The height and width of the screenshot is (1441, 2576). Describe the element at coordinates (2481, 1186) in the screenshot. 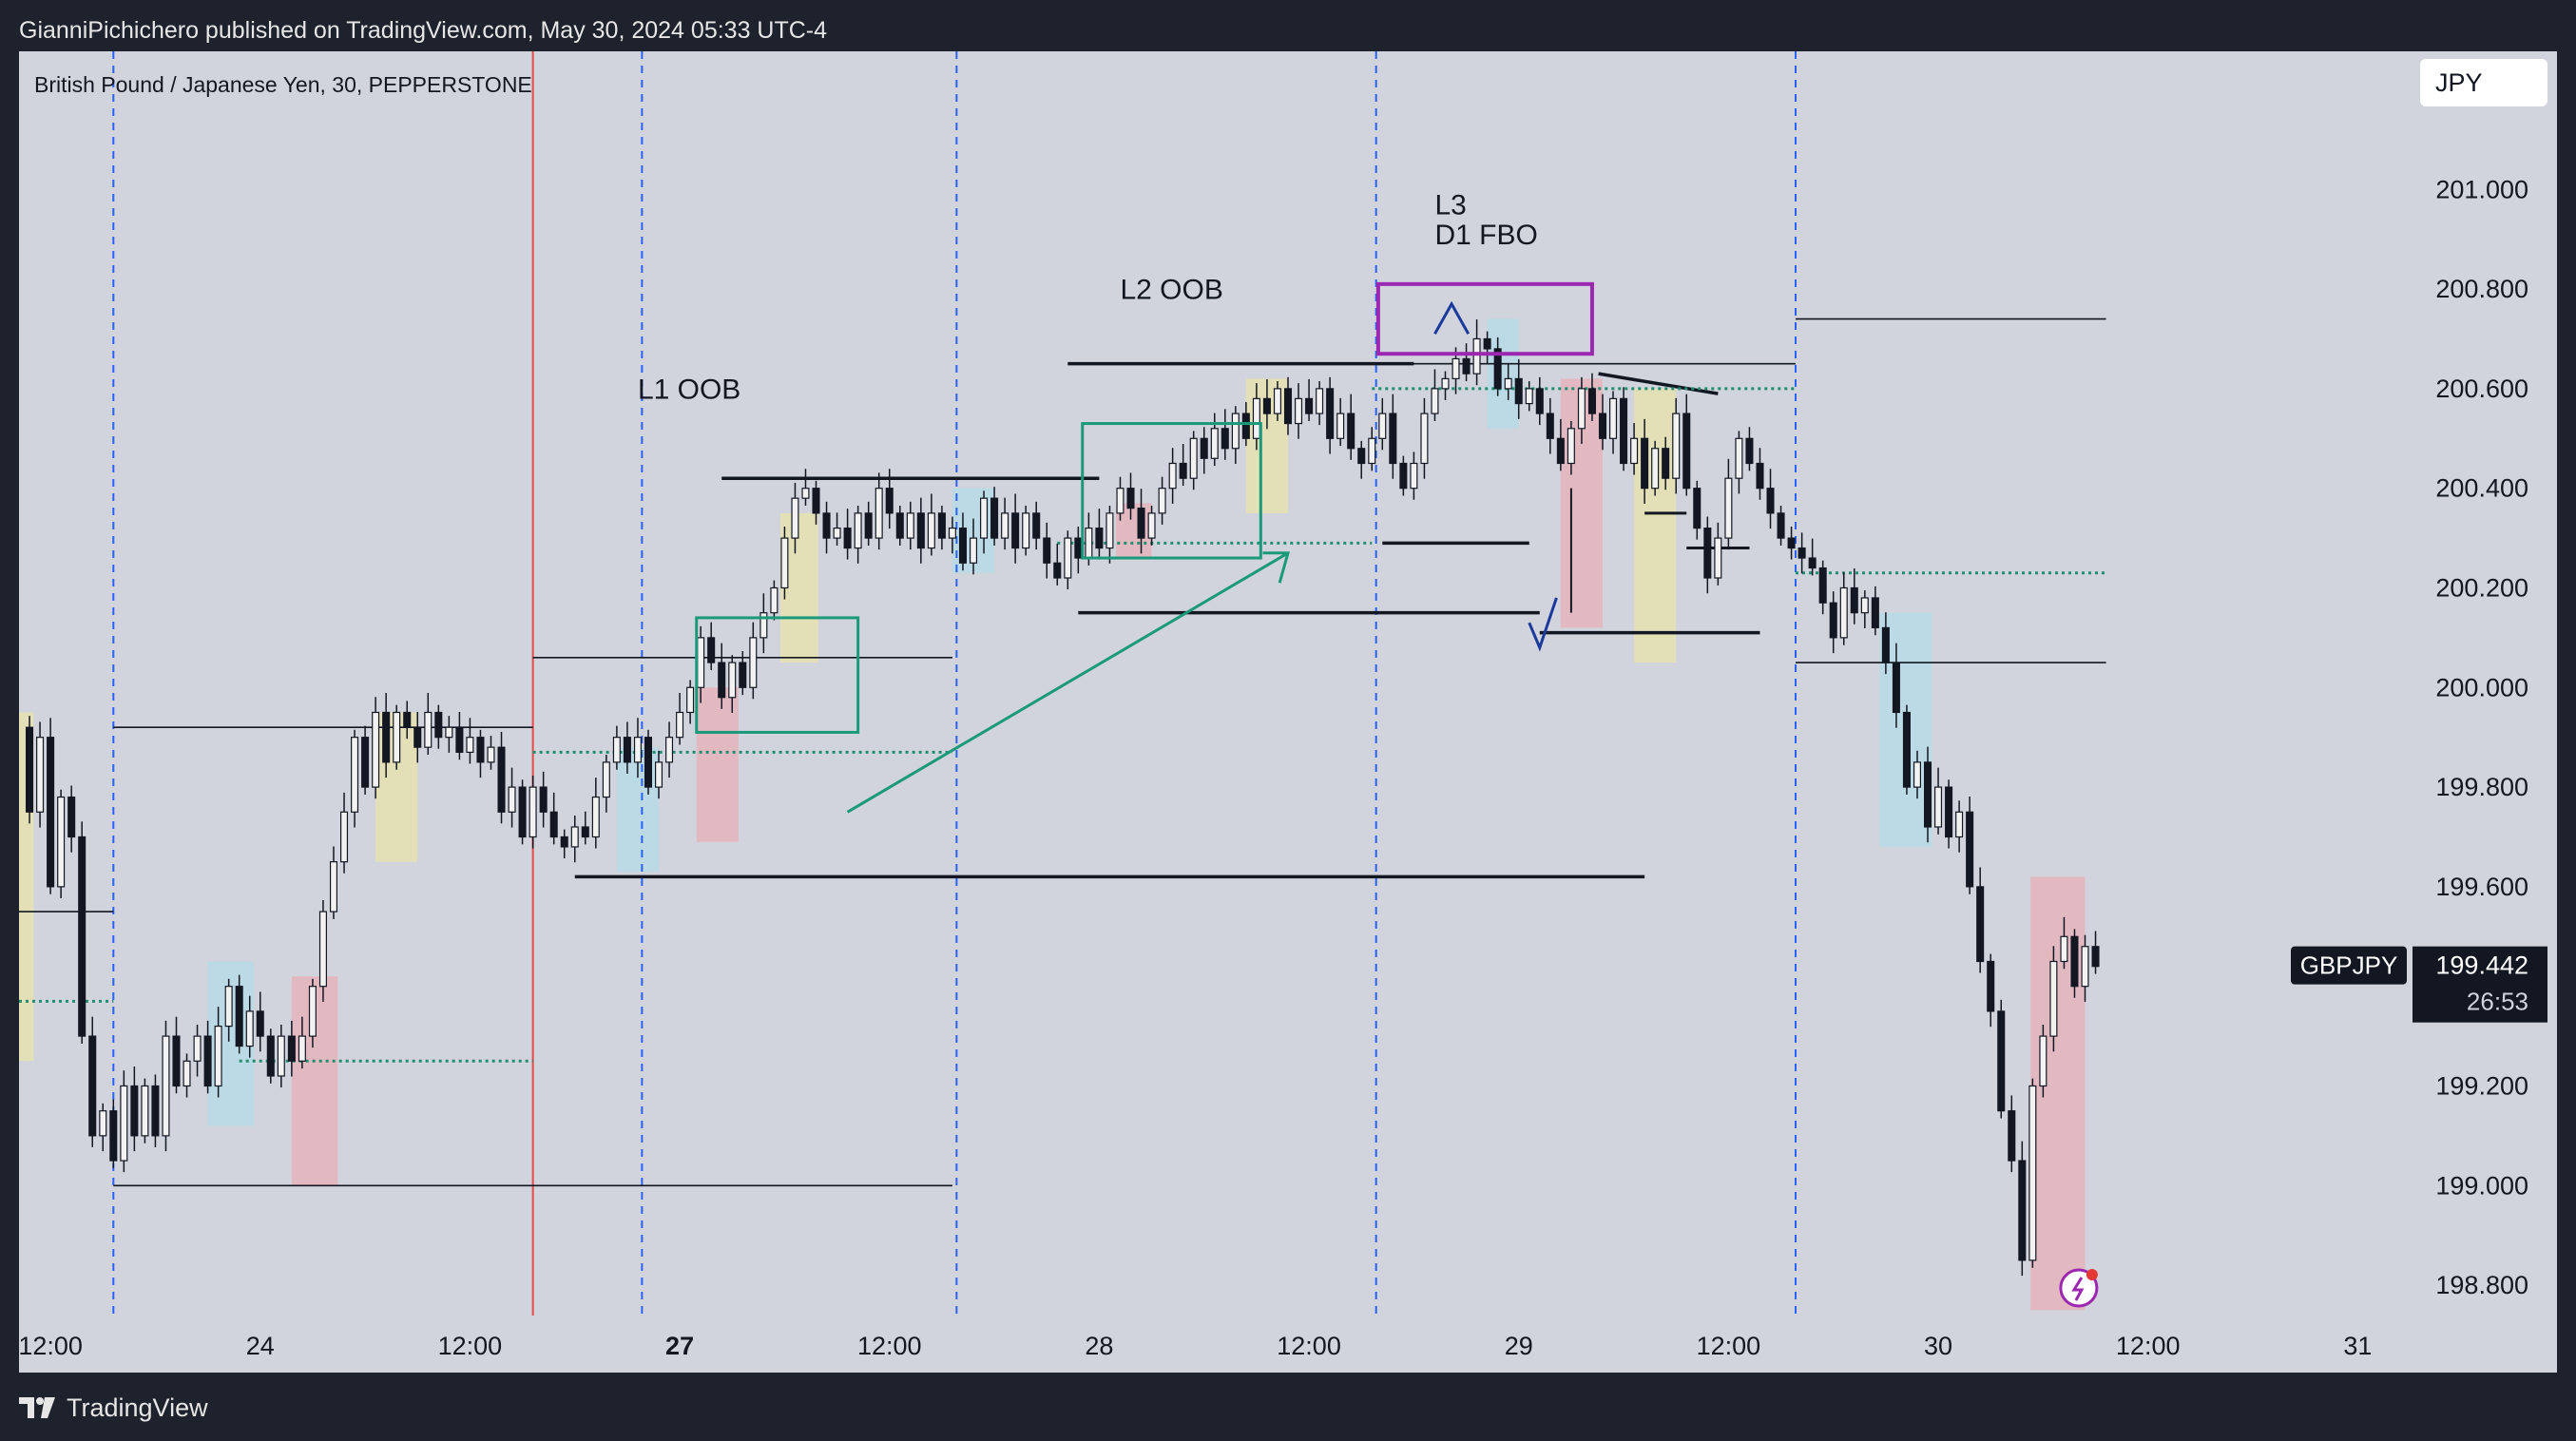

I see `price-tick-10: 199.000` at that location.